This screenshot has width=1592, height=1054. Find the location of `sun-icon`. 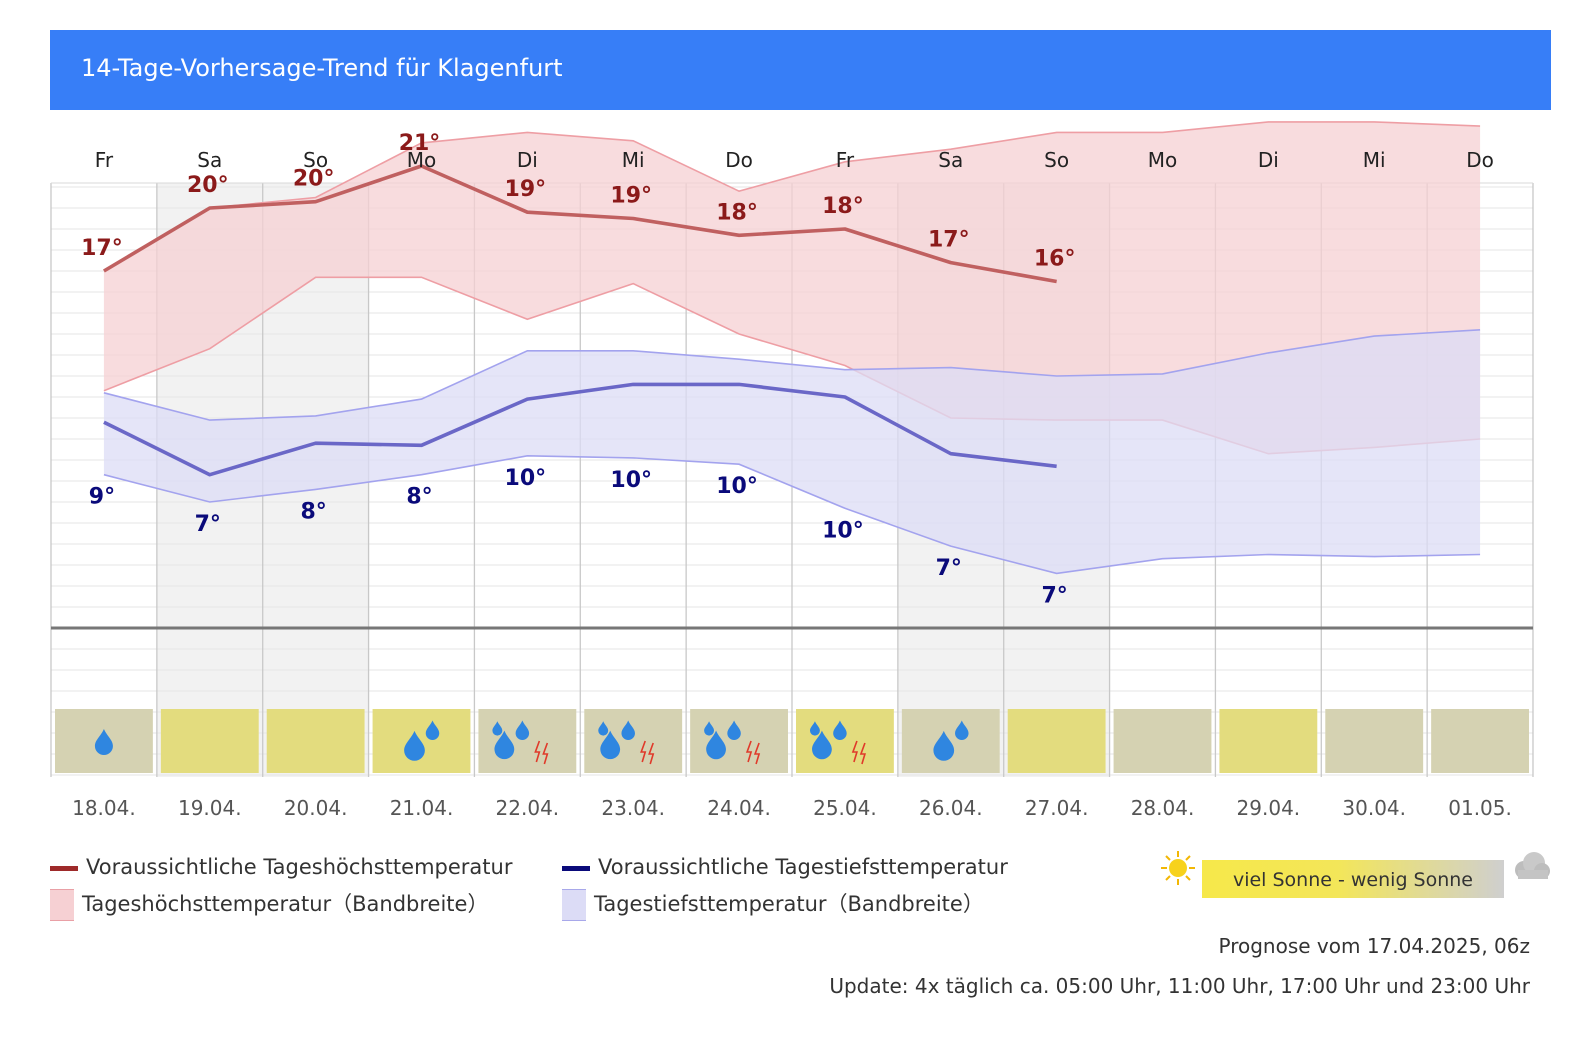

sun-icon is located at coordinates (1178, 868).